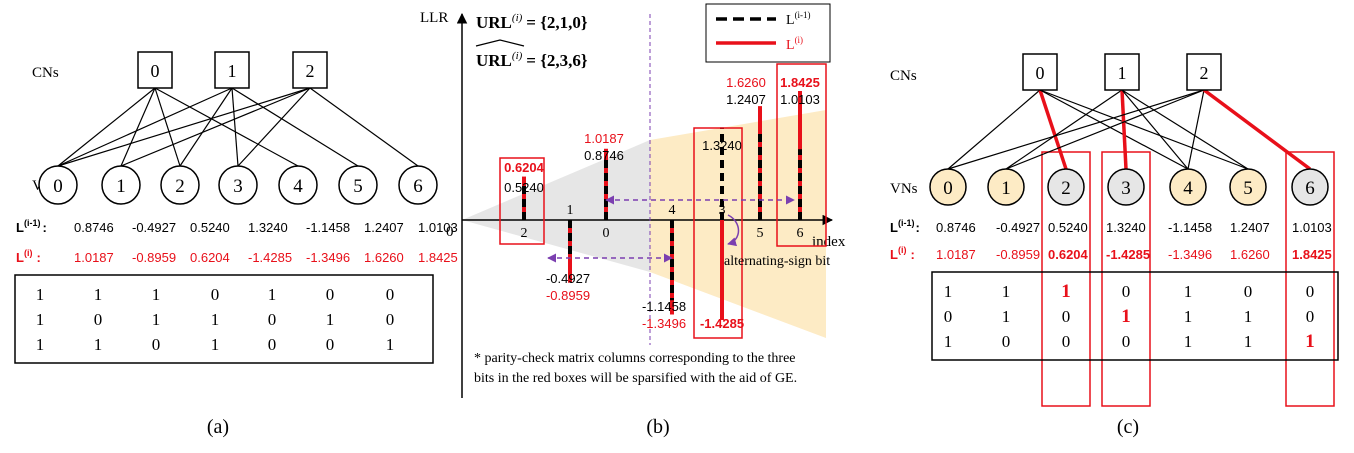 This screenshot has height=453, width=1354. I want to click on legend: L(i-1) L(i), so click(768, 33).